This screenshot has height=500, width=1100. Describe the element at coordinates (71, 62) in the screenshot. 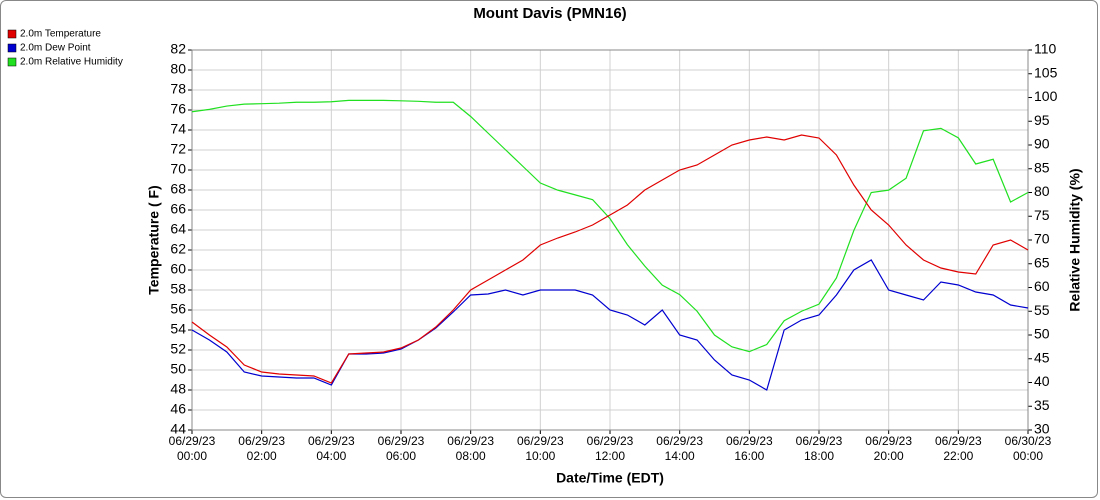

I see `legend-label: 2.0m Relative Humidity` at that location.